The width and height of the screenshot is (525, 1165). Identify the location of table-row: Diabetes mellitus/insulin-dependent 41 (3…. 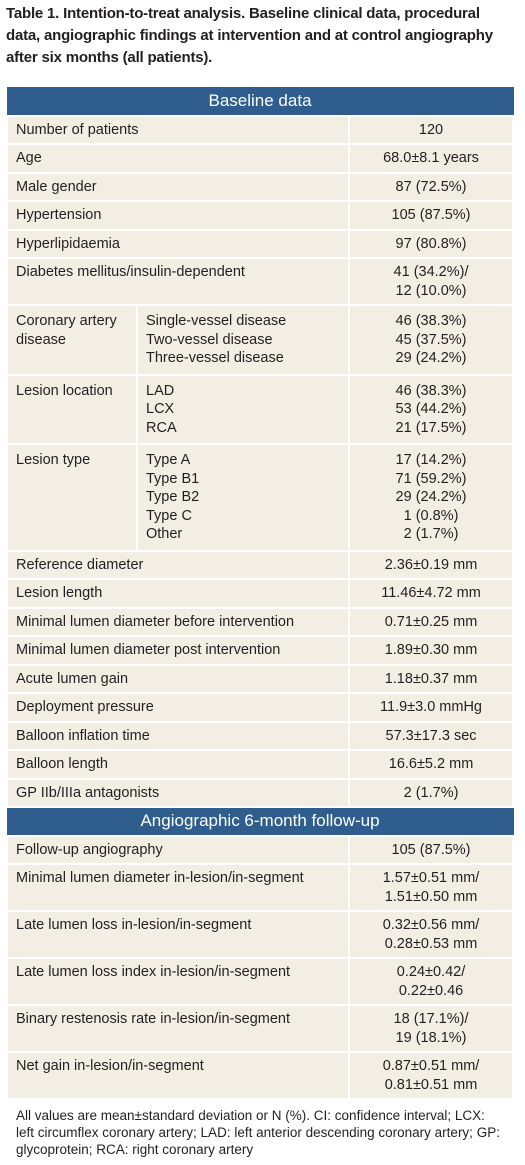
(260, 281).